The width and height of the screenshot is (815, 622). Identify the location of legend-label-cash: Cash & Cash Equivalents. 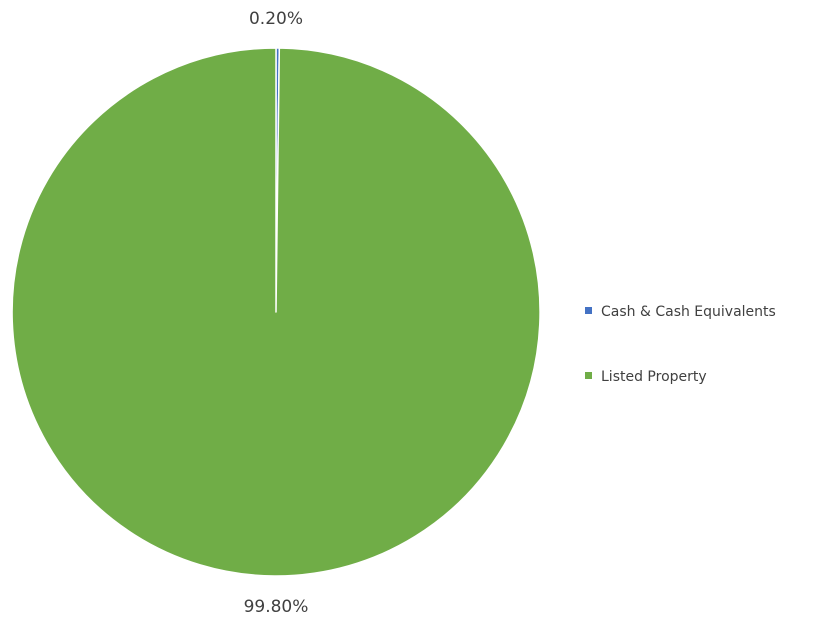
(688, 312).